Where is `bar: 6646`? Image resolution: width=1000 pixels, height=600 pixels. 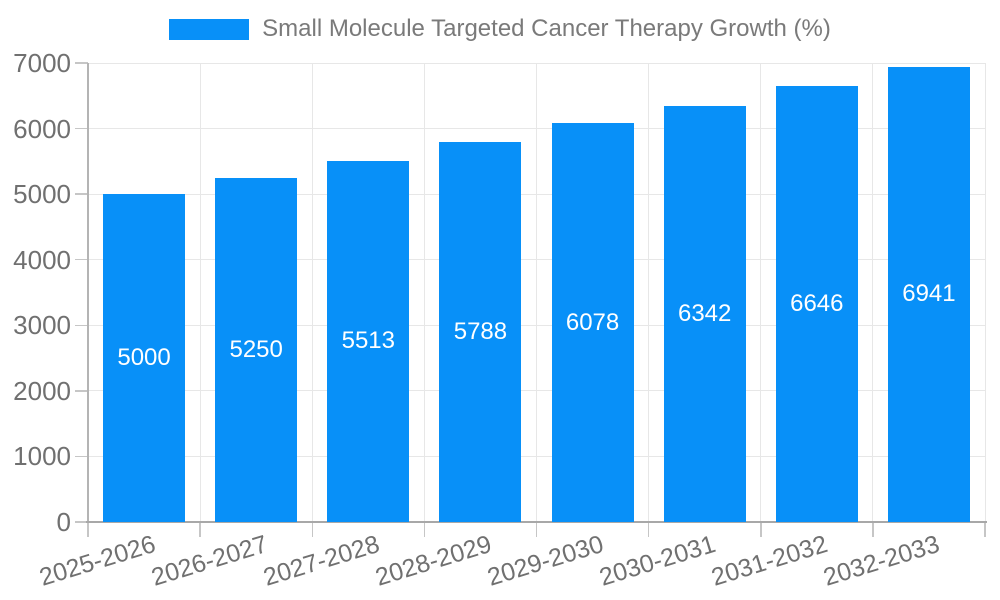
bar: 6646 is located at coordinates (816, 304).